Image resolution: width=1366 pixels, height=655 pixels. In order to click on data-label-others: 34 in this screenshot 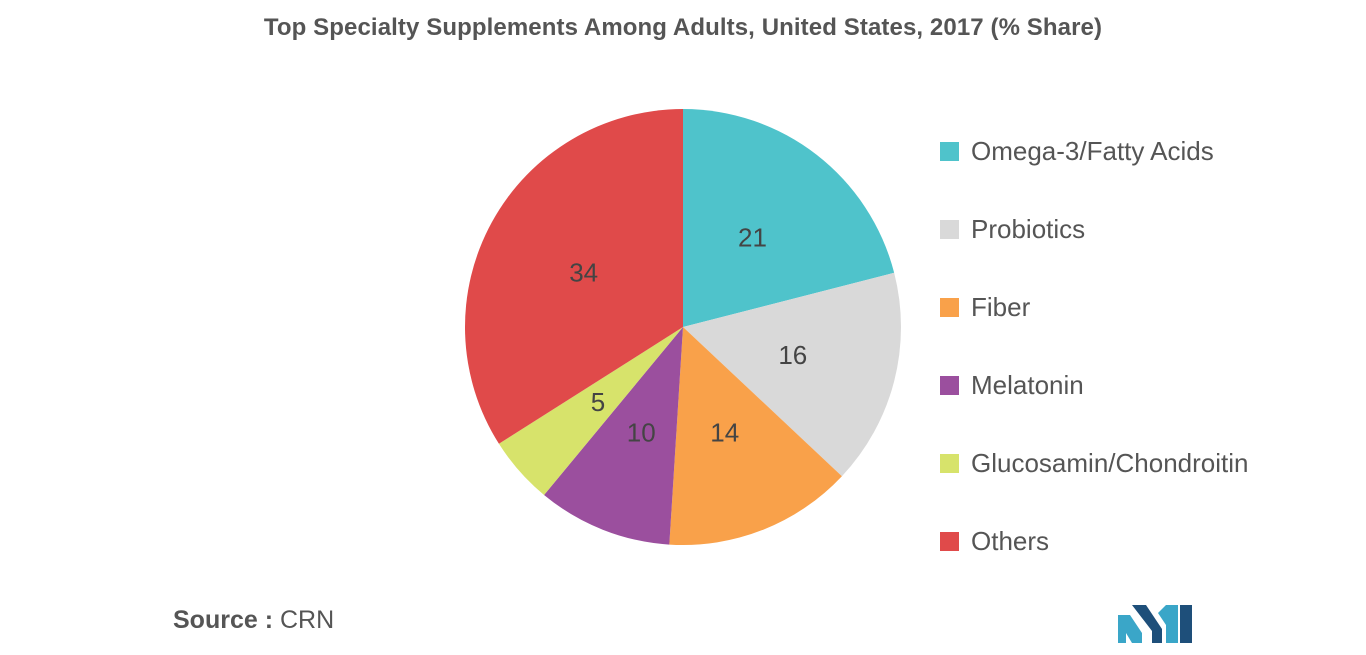, I will do `click(583, 272)`.